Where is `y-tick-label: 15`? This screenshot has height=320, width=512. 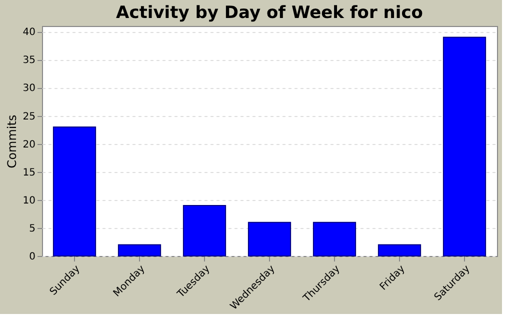
y-tick-label: 15 is located at coordinates (29, 172).